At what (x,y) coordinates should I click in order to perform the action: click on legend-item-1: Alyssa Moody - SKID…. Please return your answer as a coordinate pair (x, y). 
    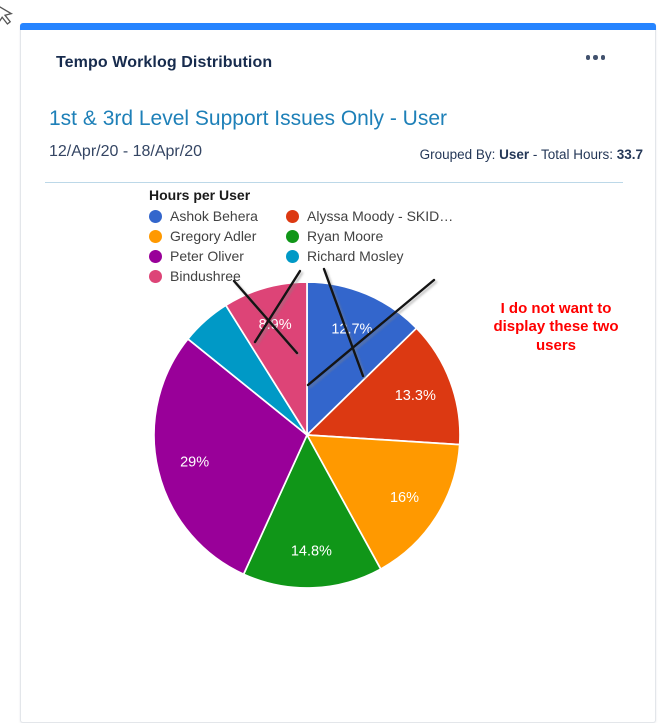
    Looking at the image, I should click on (369, 216).